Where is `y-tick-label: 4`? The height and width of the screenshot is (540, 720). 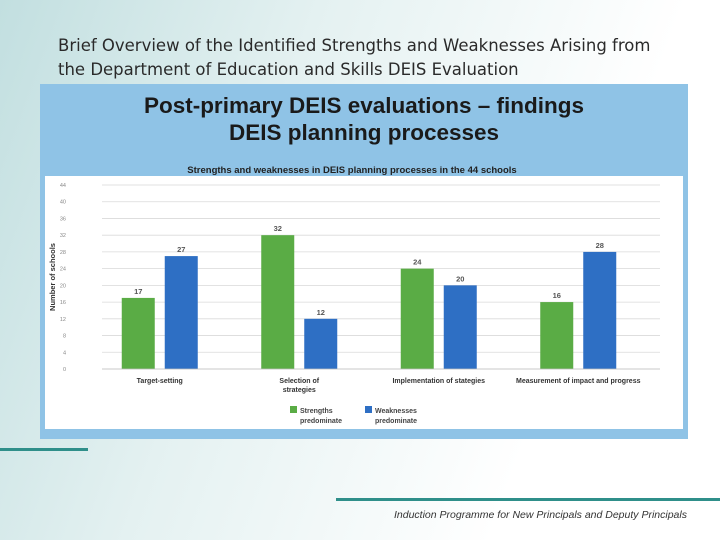 y-tick-label: 4 is located at coordinates (64, 353).